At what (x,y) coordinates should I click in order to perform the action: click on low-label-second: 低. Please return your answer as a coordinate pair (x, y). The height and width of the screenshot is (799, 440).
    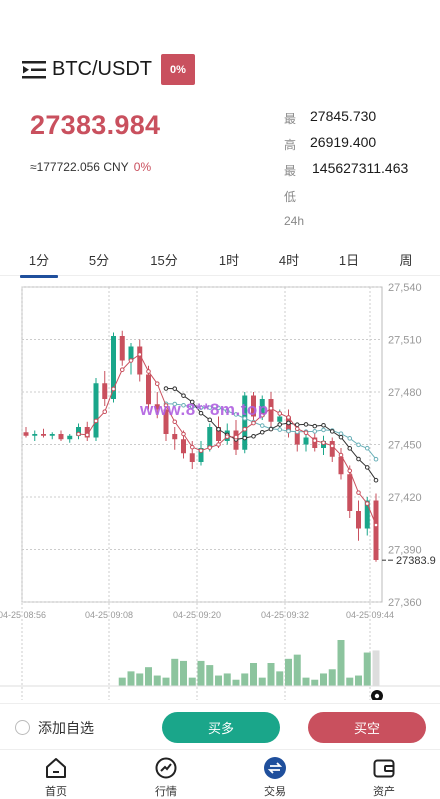
    Looking at the image, I should click on (290, 197).